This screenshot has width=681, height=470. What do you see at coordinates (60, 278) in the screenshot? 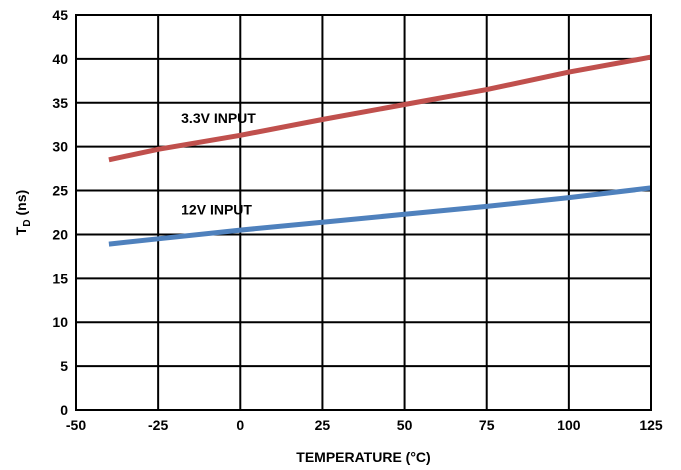
I see `y-tick-label: 15` at bounding box center [60, 278].